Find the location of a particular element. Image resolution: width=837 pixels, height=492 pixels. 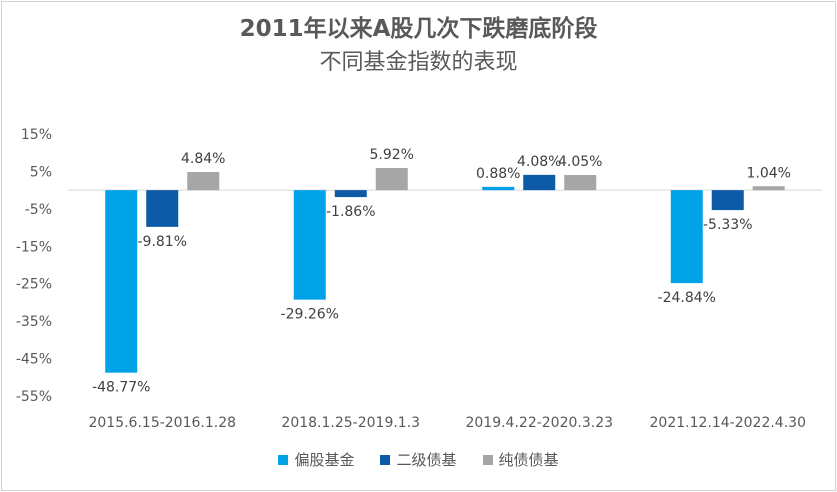

legend-item-0: 偏股基金 is located at coordinates (316, 459).